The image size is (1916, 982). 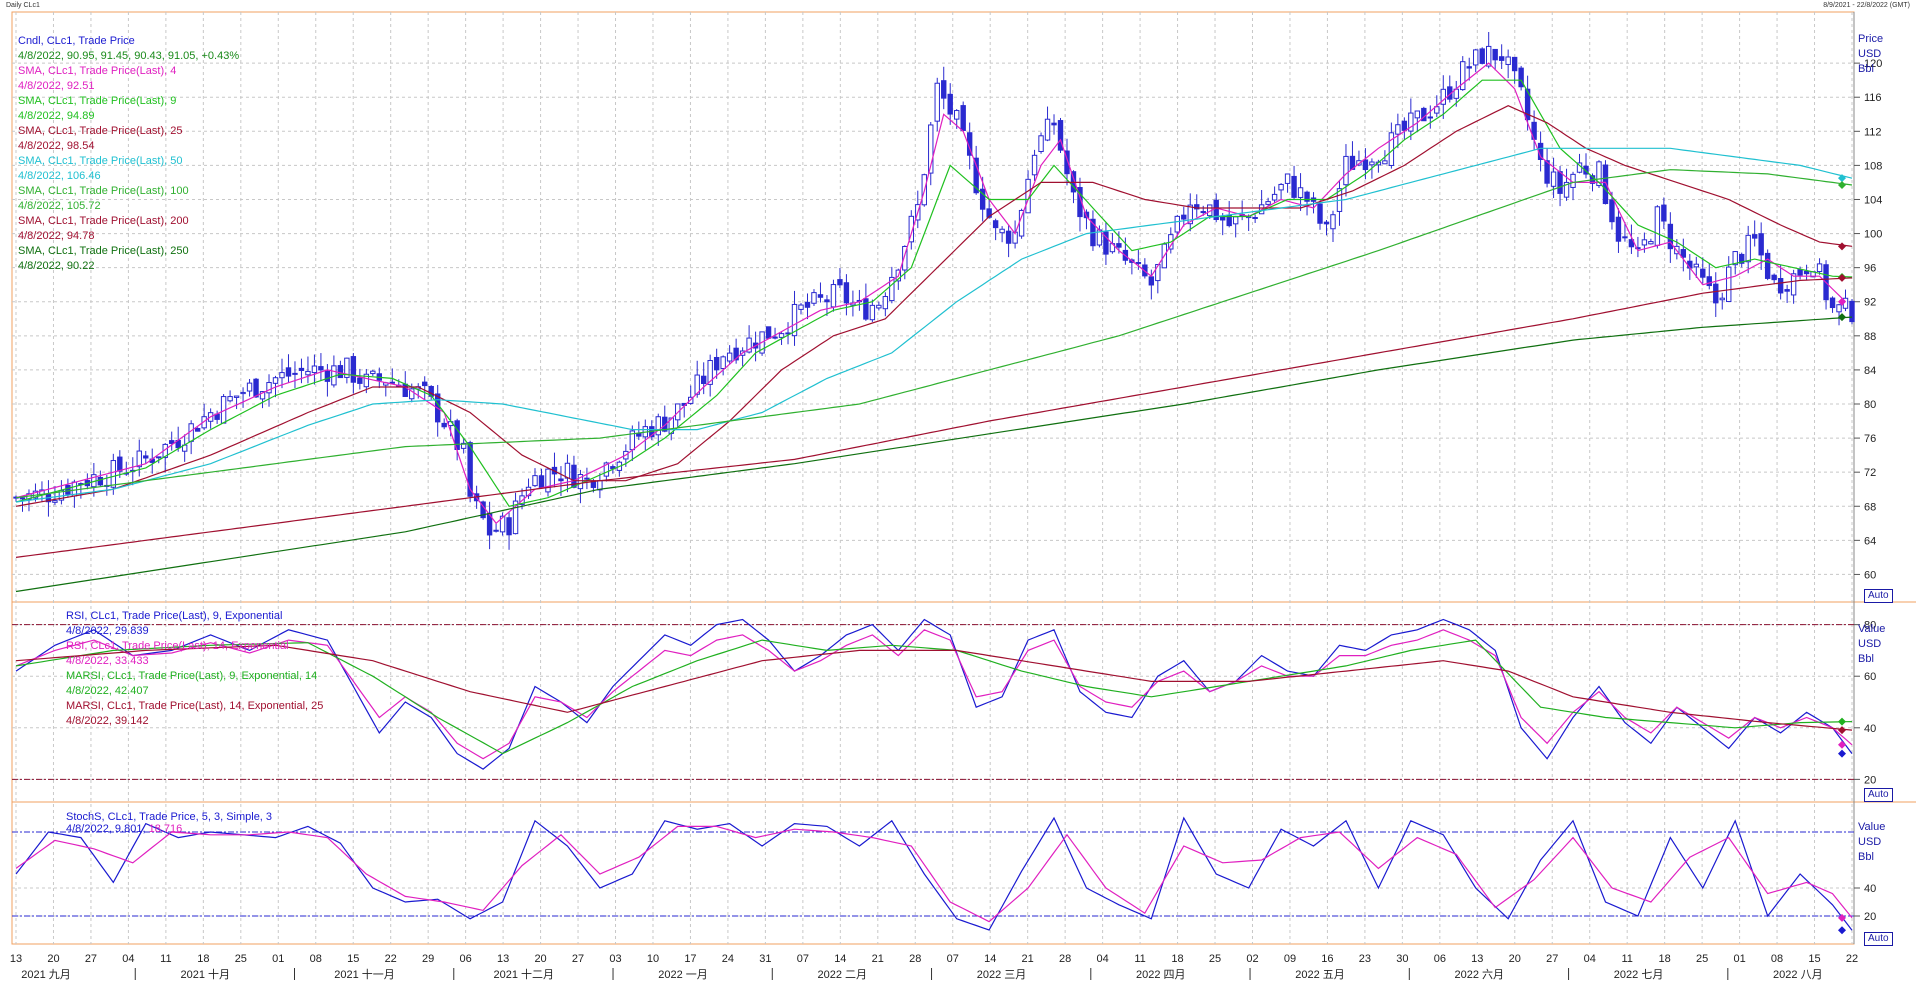 What do you see at coordinates (1320, 975) in the screenshot?
I see `x-month-label: 2022 五月` at bounding box center [1320, 975].